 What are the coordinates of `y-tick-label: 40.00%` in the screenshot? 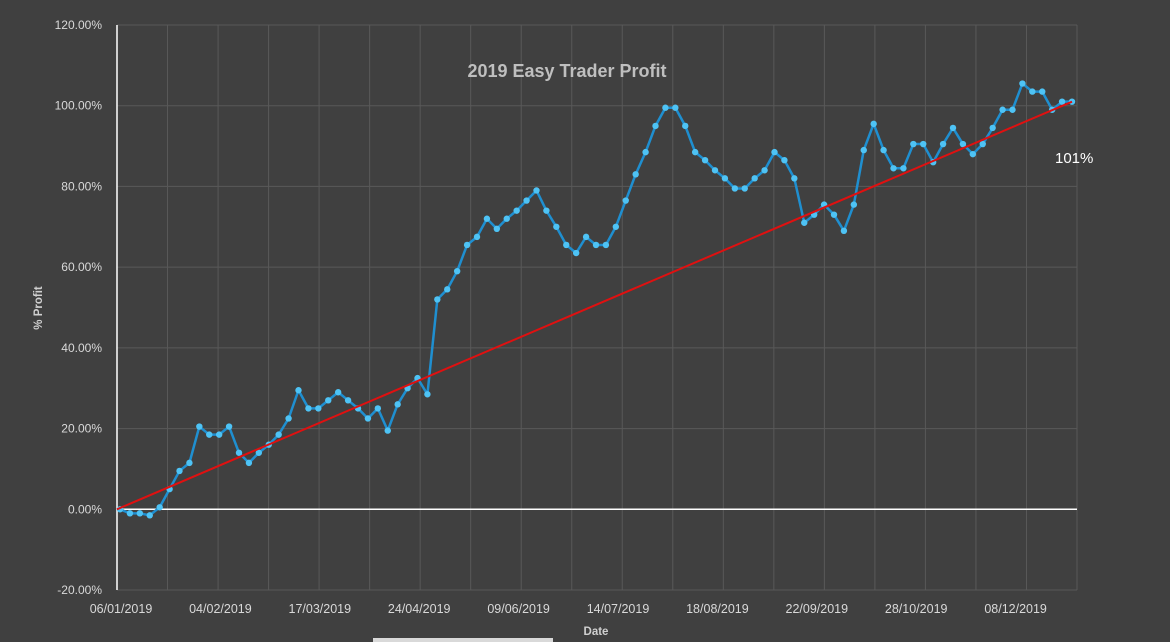 It's located at (81, 348).